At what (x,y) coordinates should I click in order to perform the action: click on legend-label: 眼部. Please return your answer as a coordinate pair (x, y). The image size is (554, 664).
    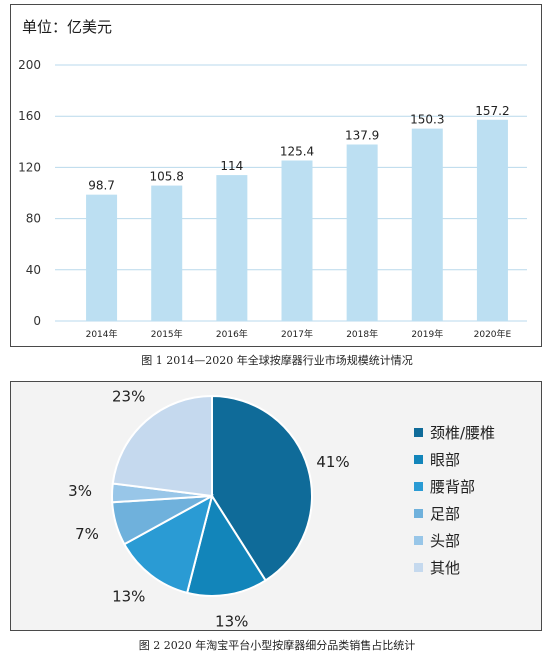
    Looking at the image, I should click on (445, 460).